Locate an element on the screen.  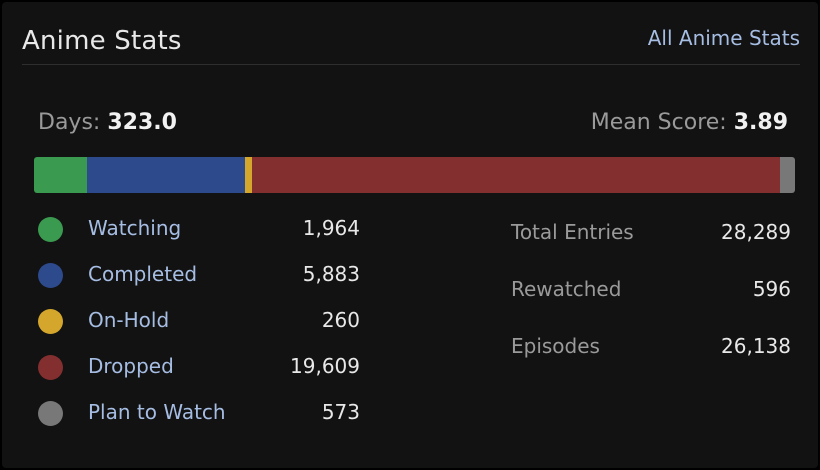
episodes-value: 26,138 is located at coordinates (756, 346).